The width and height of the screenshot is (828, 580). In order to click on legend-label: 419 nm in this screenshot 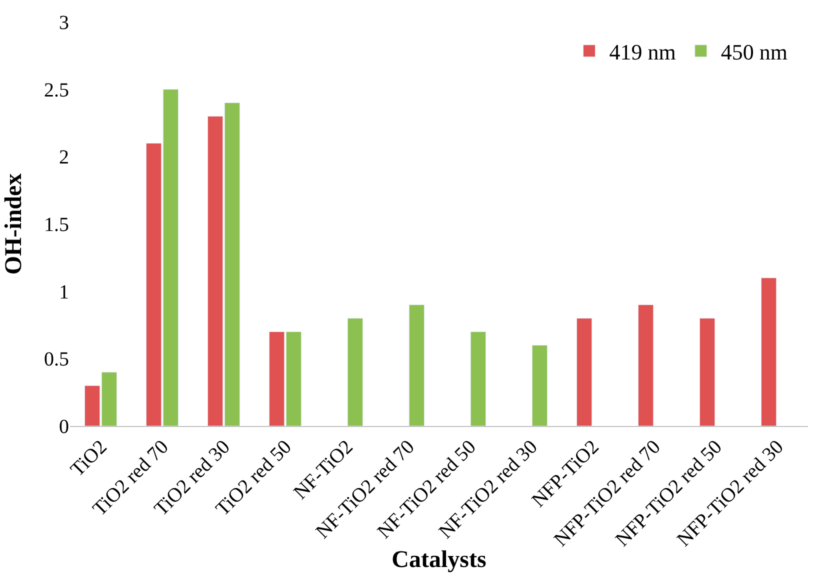, I will do `click(642, 51)`.